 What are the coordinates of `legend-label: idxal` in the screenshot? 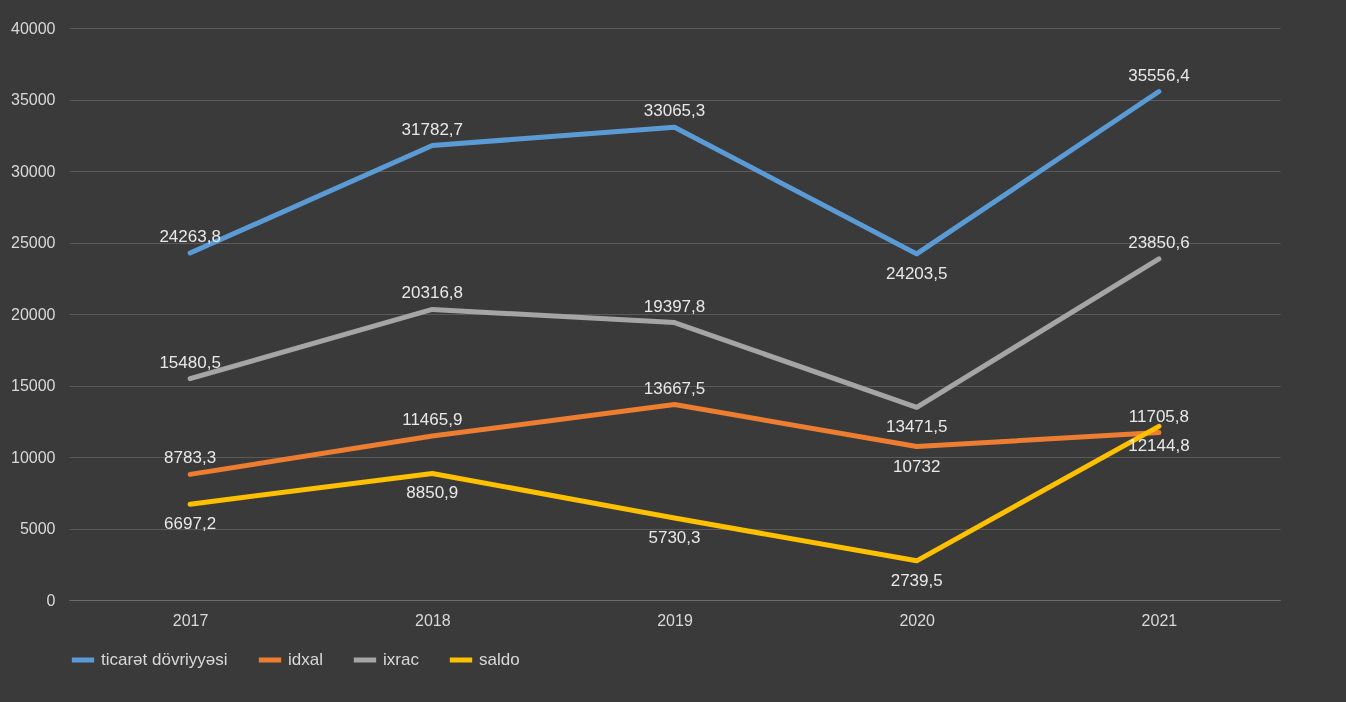 It's located at (305, 659).